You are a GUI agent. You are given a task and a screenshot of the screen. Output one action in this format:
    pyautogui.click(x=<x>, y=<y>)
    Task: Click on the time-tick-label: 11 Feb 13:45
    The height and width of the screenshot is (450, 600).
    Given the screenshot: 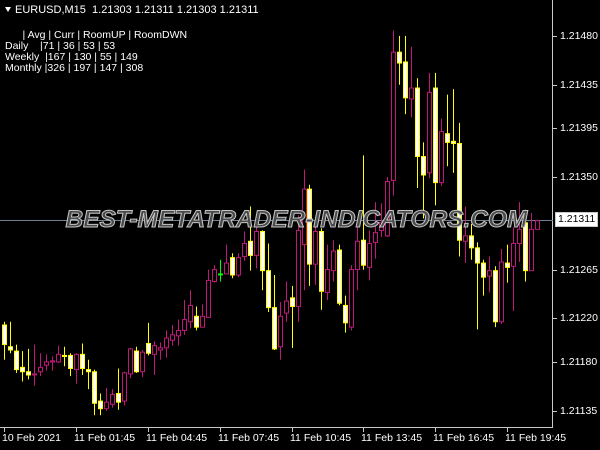 What is the action you would take?
    pyautogui.click(x=392, y=438)
    